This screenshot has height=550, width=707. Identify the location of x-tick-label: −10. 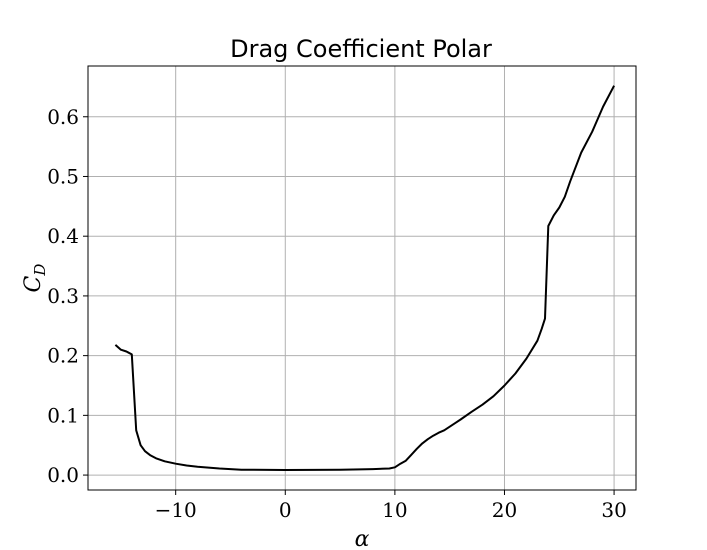
(176, 510).